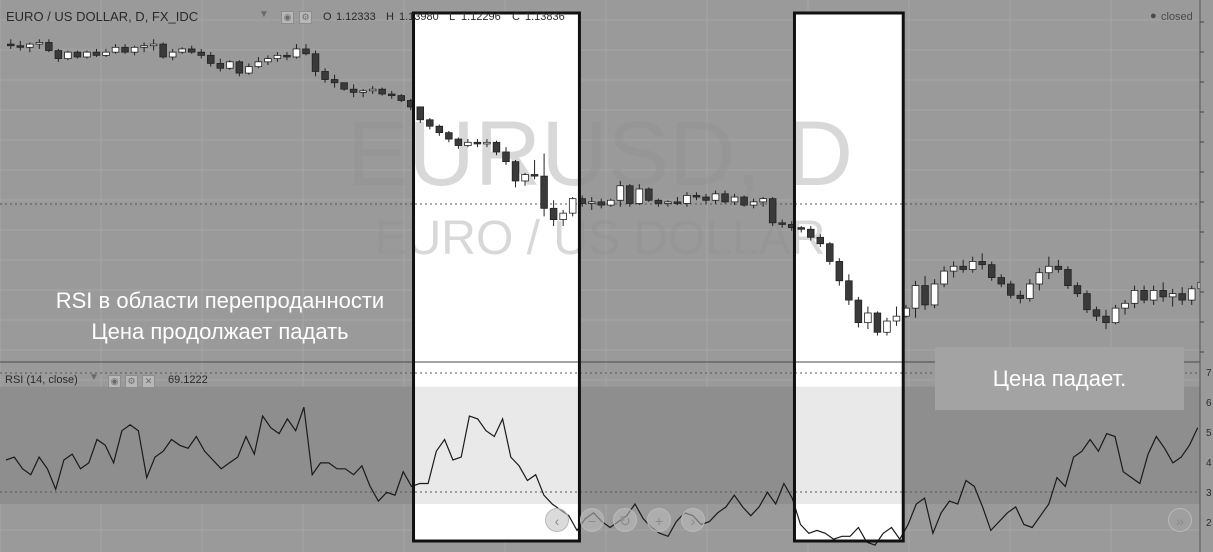 Image resolution: width=1213 pixels, height=552 pixels. Describe the element at coordinates (1209, 463) in the screenshot. I see `rsi-axis-label: 4` at that location.